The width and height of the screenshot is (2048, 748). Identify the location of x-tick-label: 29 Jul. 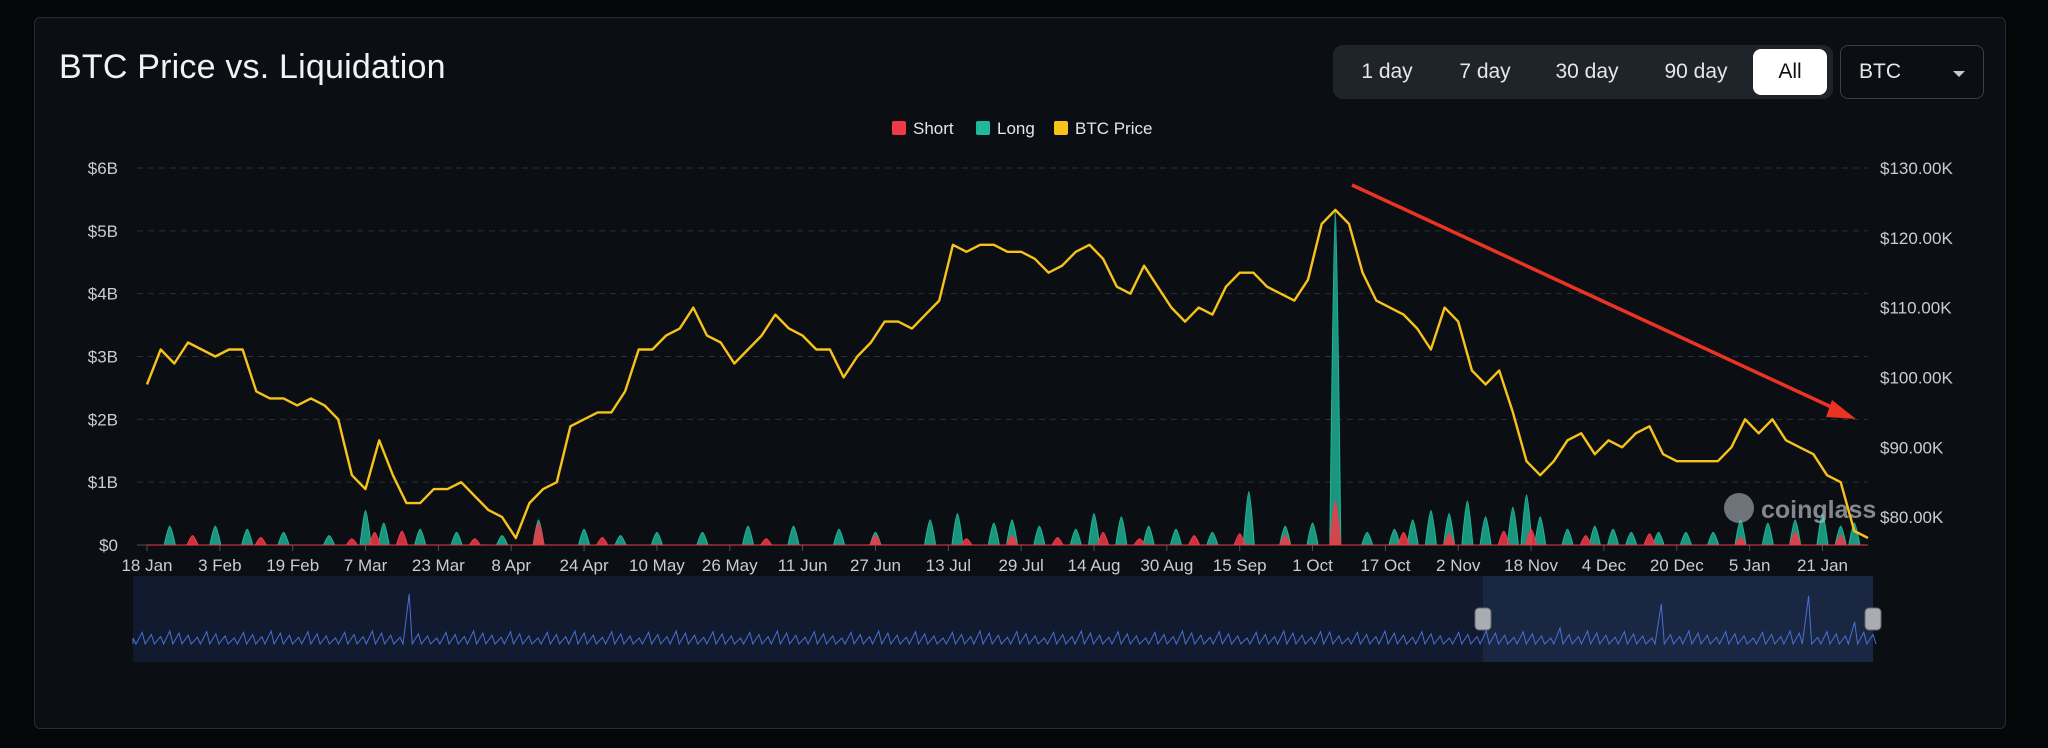
(1020, 565).